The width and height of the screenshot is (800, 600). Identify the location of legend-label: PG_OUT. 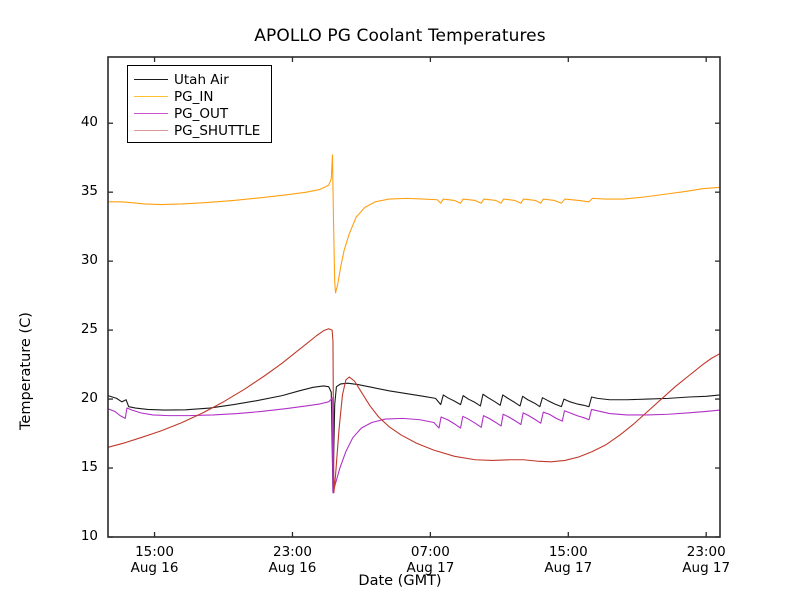
(201, 114).